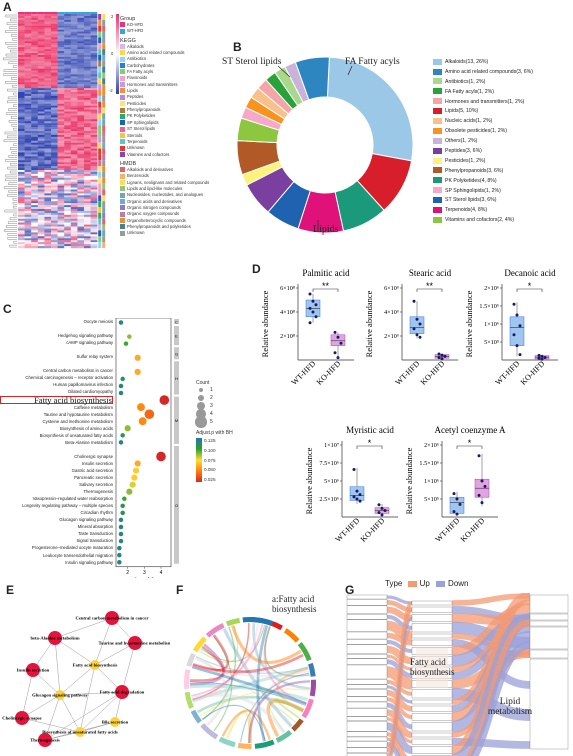 This screenshot has width=573, height=756. What do you see at coordinates (22, 718) in the screenshot?
I see `network-node` at bounding box center [22, 718].